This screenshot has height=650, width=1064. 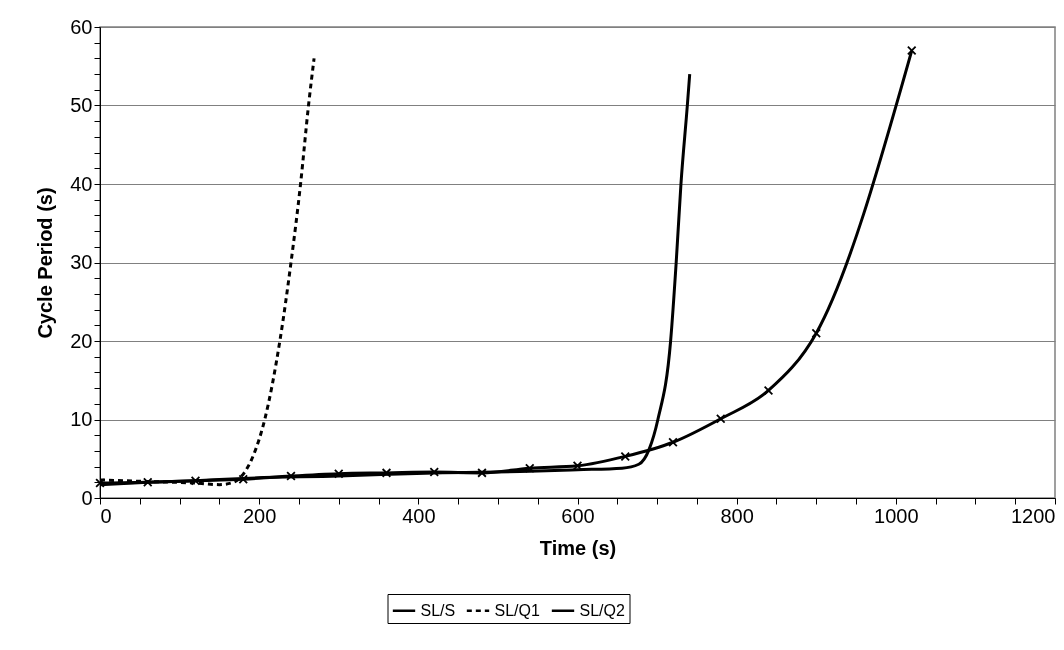 What do you see at coordinates (259, 515) in the screenshot?
I see `x-tick-label: 200` at bounding box center [259, 515].